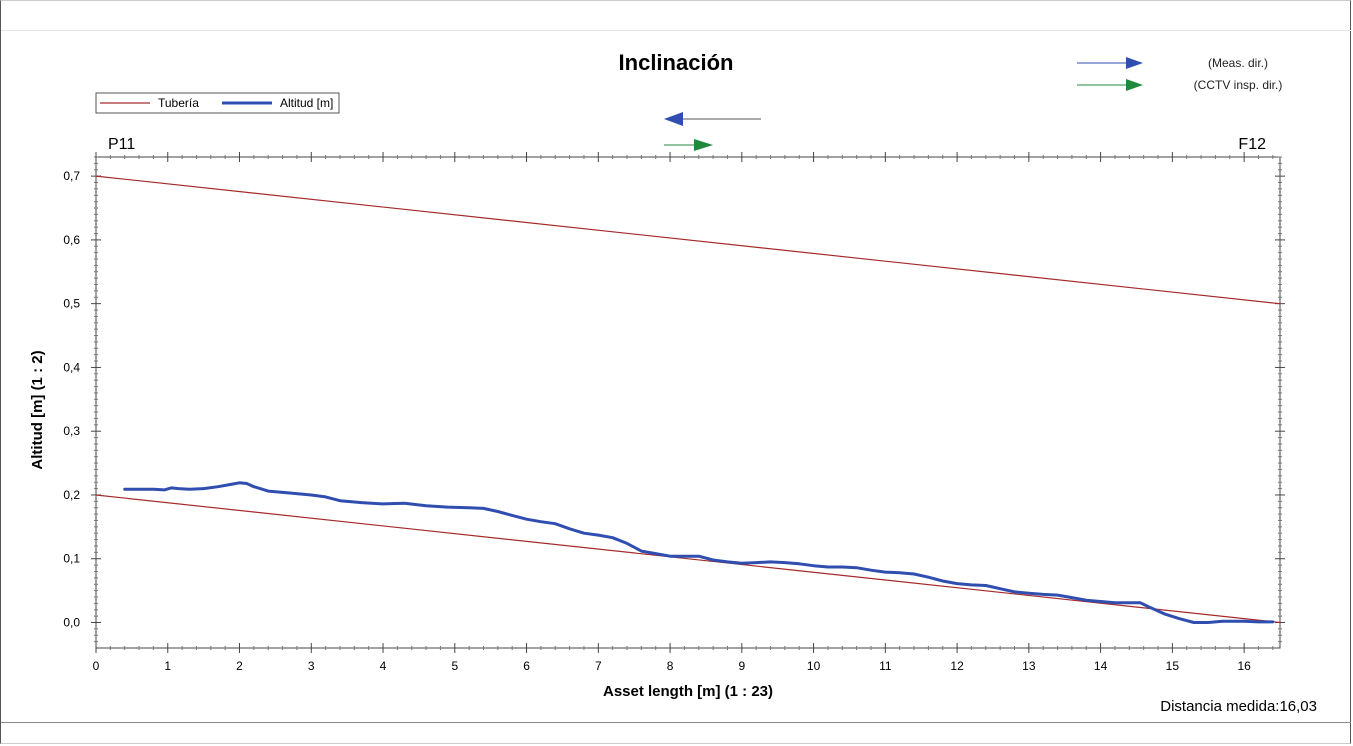 The width and height of the screenshot is (1353, 746). Describe the element at coordinates (712, 131) in the screenshot. I see `center-direction-arrows` at that location.